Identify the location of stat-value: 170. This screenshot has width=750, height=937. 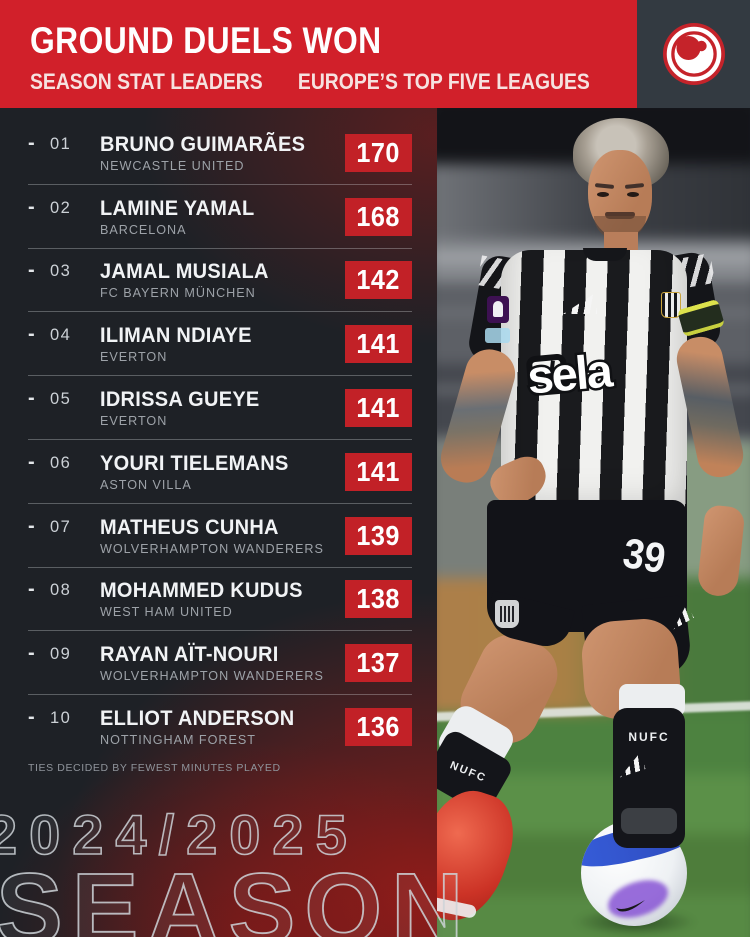
(378, 152).